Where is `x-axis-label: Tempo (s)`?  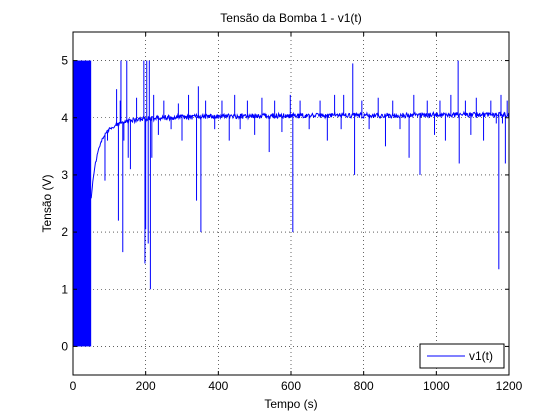
x-axis-label: Tempo (s) is located at coordinates (290, 404).